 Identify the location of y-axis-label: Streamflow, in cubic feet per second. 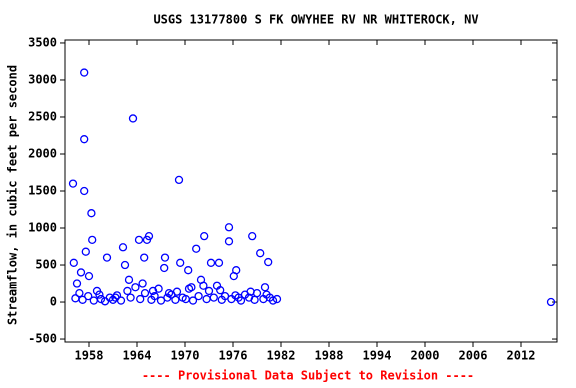
(13, 195).